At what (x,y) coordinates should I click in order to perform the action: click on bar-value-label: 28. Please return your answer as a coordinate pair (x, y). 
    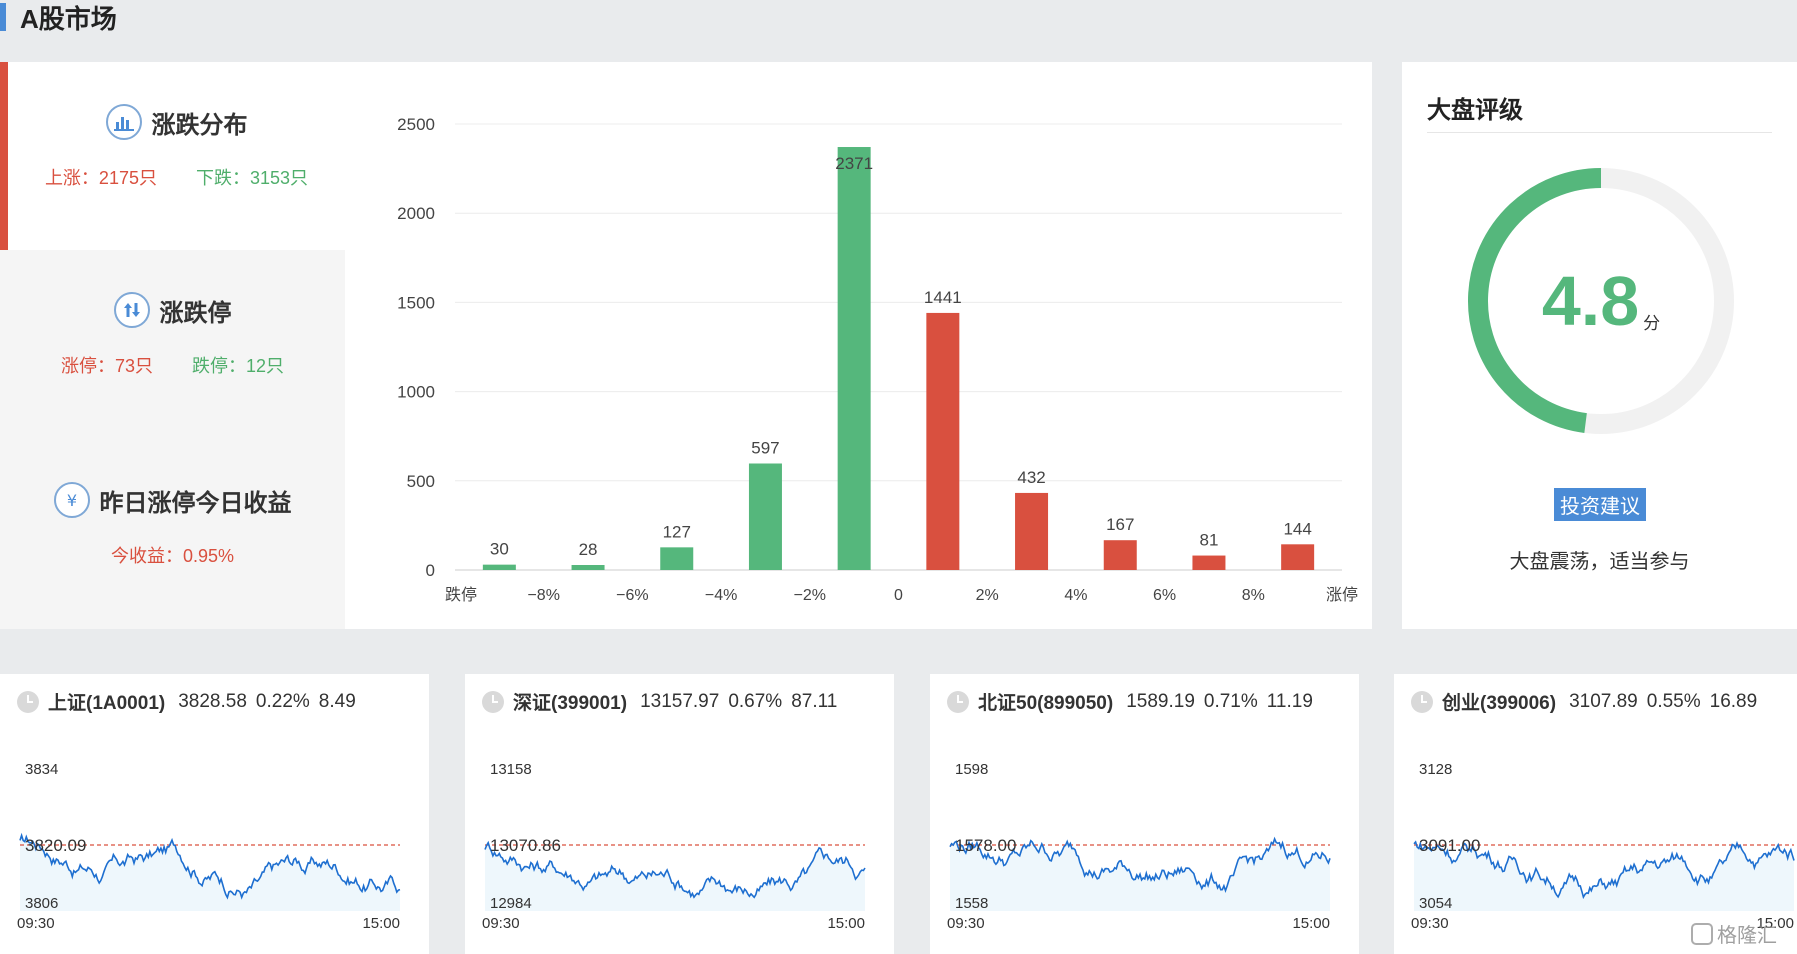
    Looking at the image, I should click on (588, 549).